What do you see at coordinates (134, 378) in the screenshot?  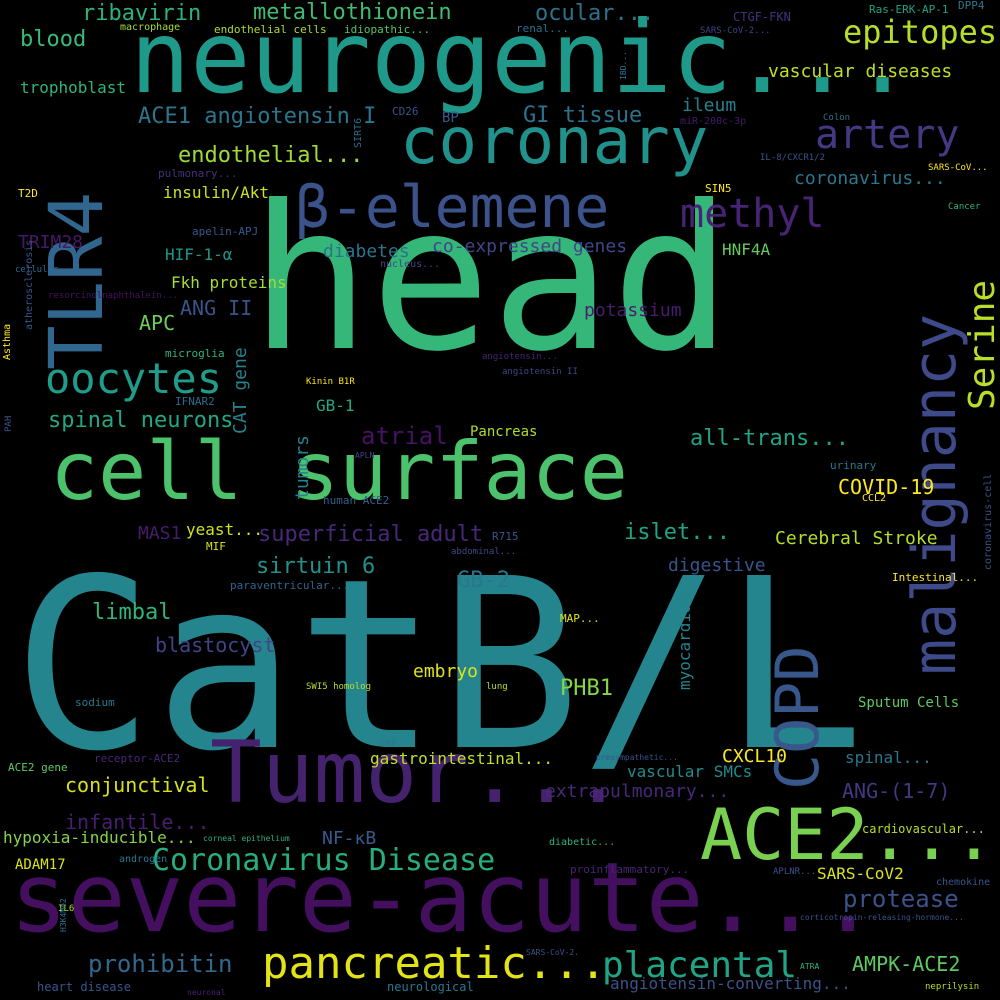 I see `cloud-word: oocytes` at bounding box center [134, 378].